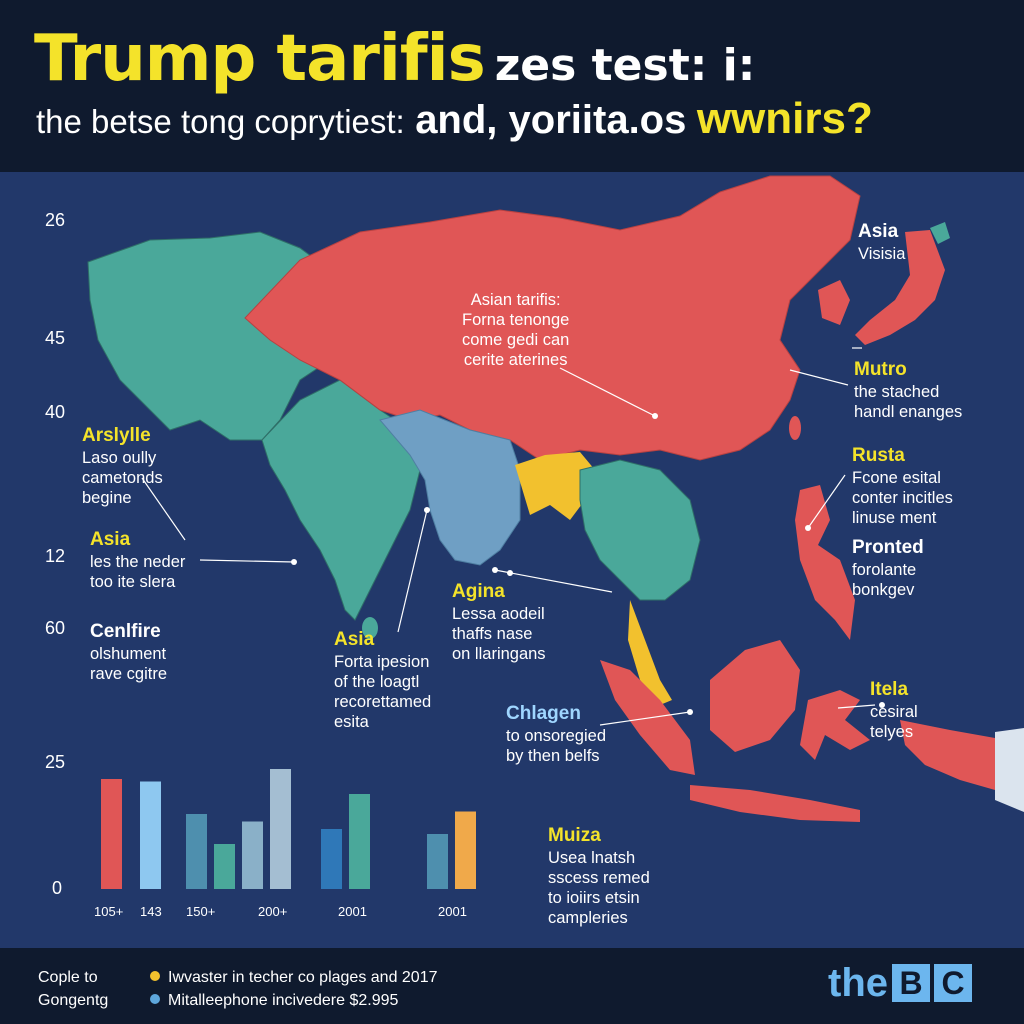  I want to click on callout-line: Forna tenonge, so click(516, 320).